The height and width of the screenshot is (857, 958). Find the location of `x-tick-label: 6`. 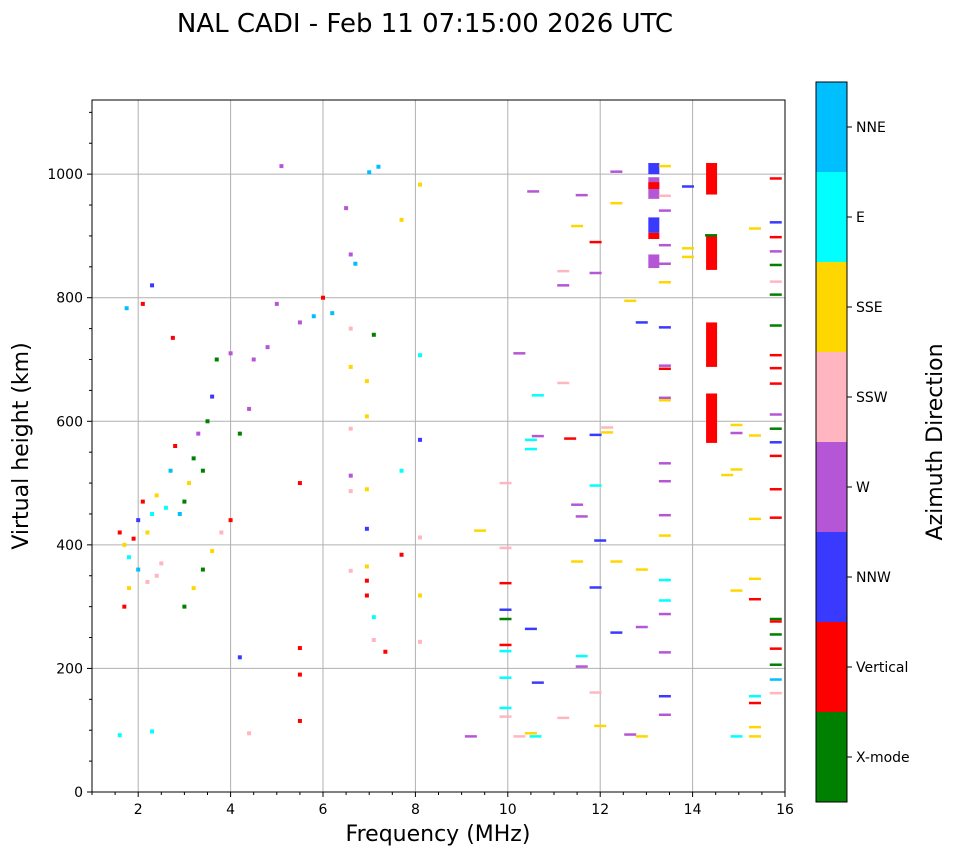

x-tick-label: 6 is located at coordinates (323, 810).